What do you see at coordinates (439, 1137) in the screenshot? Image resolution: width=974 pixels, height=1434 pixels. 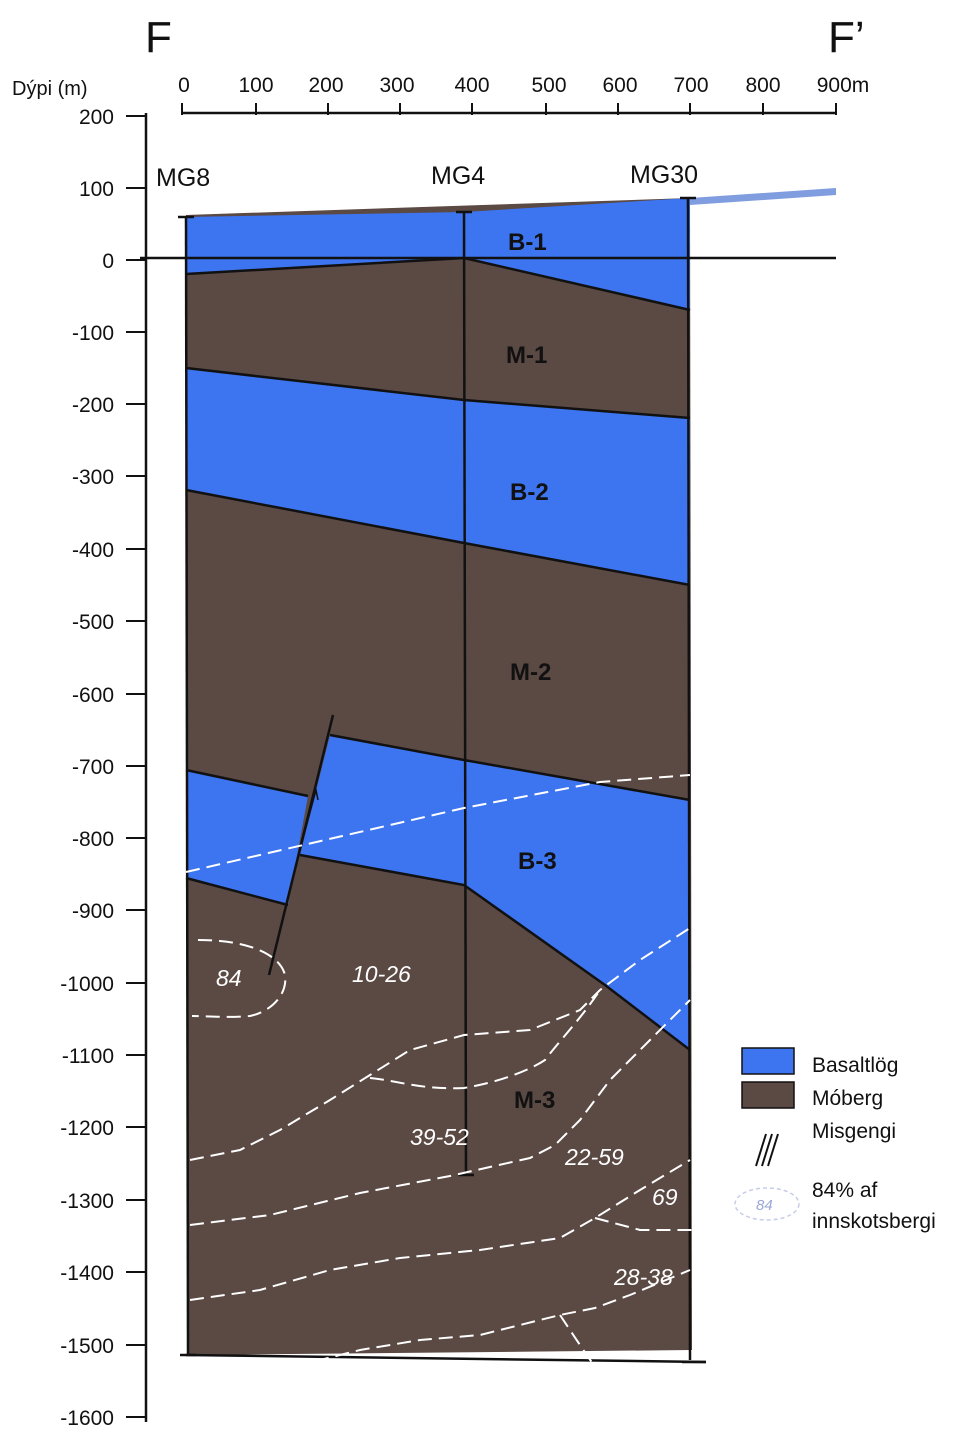 I see `intrusion-zone-label: 39-52` at bounding box center [439, 1137].